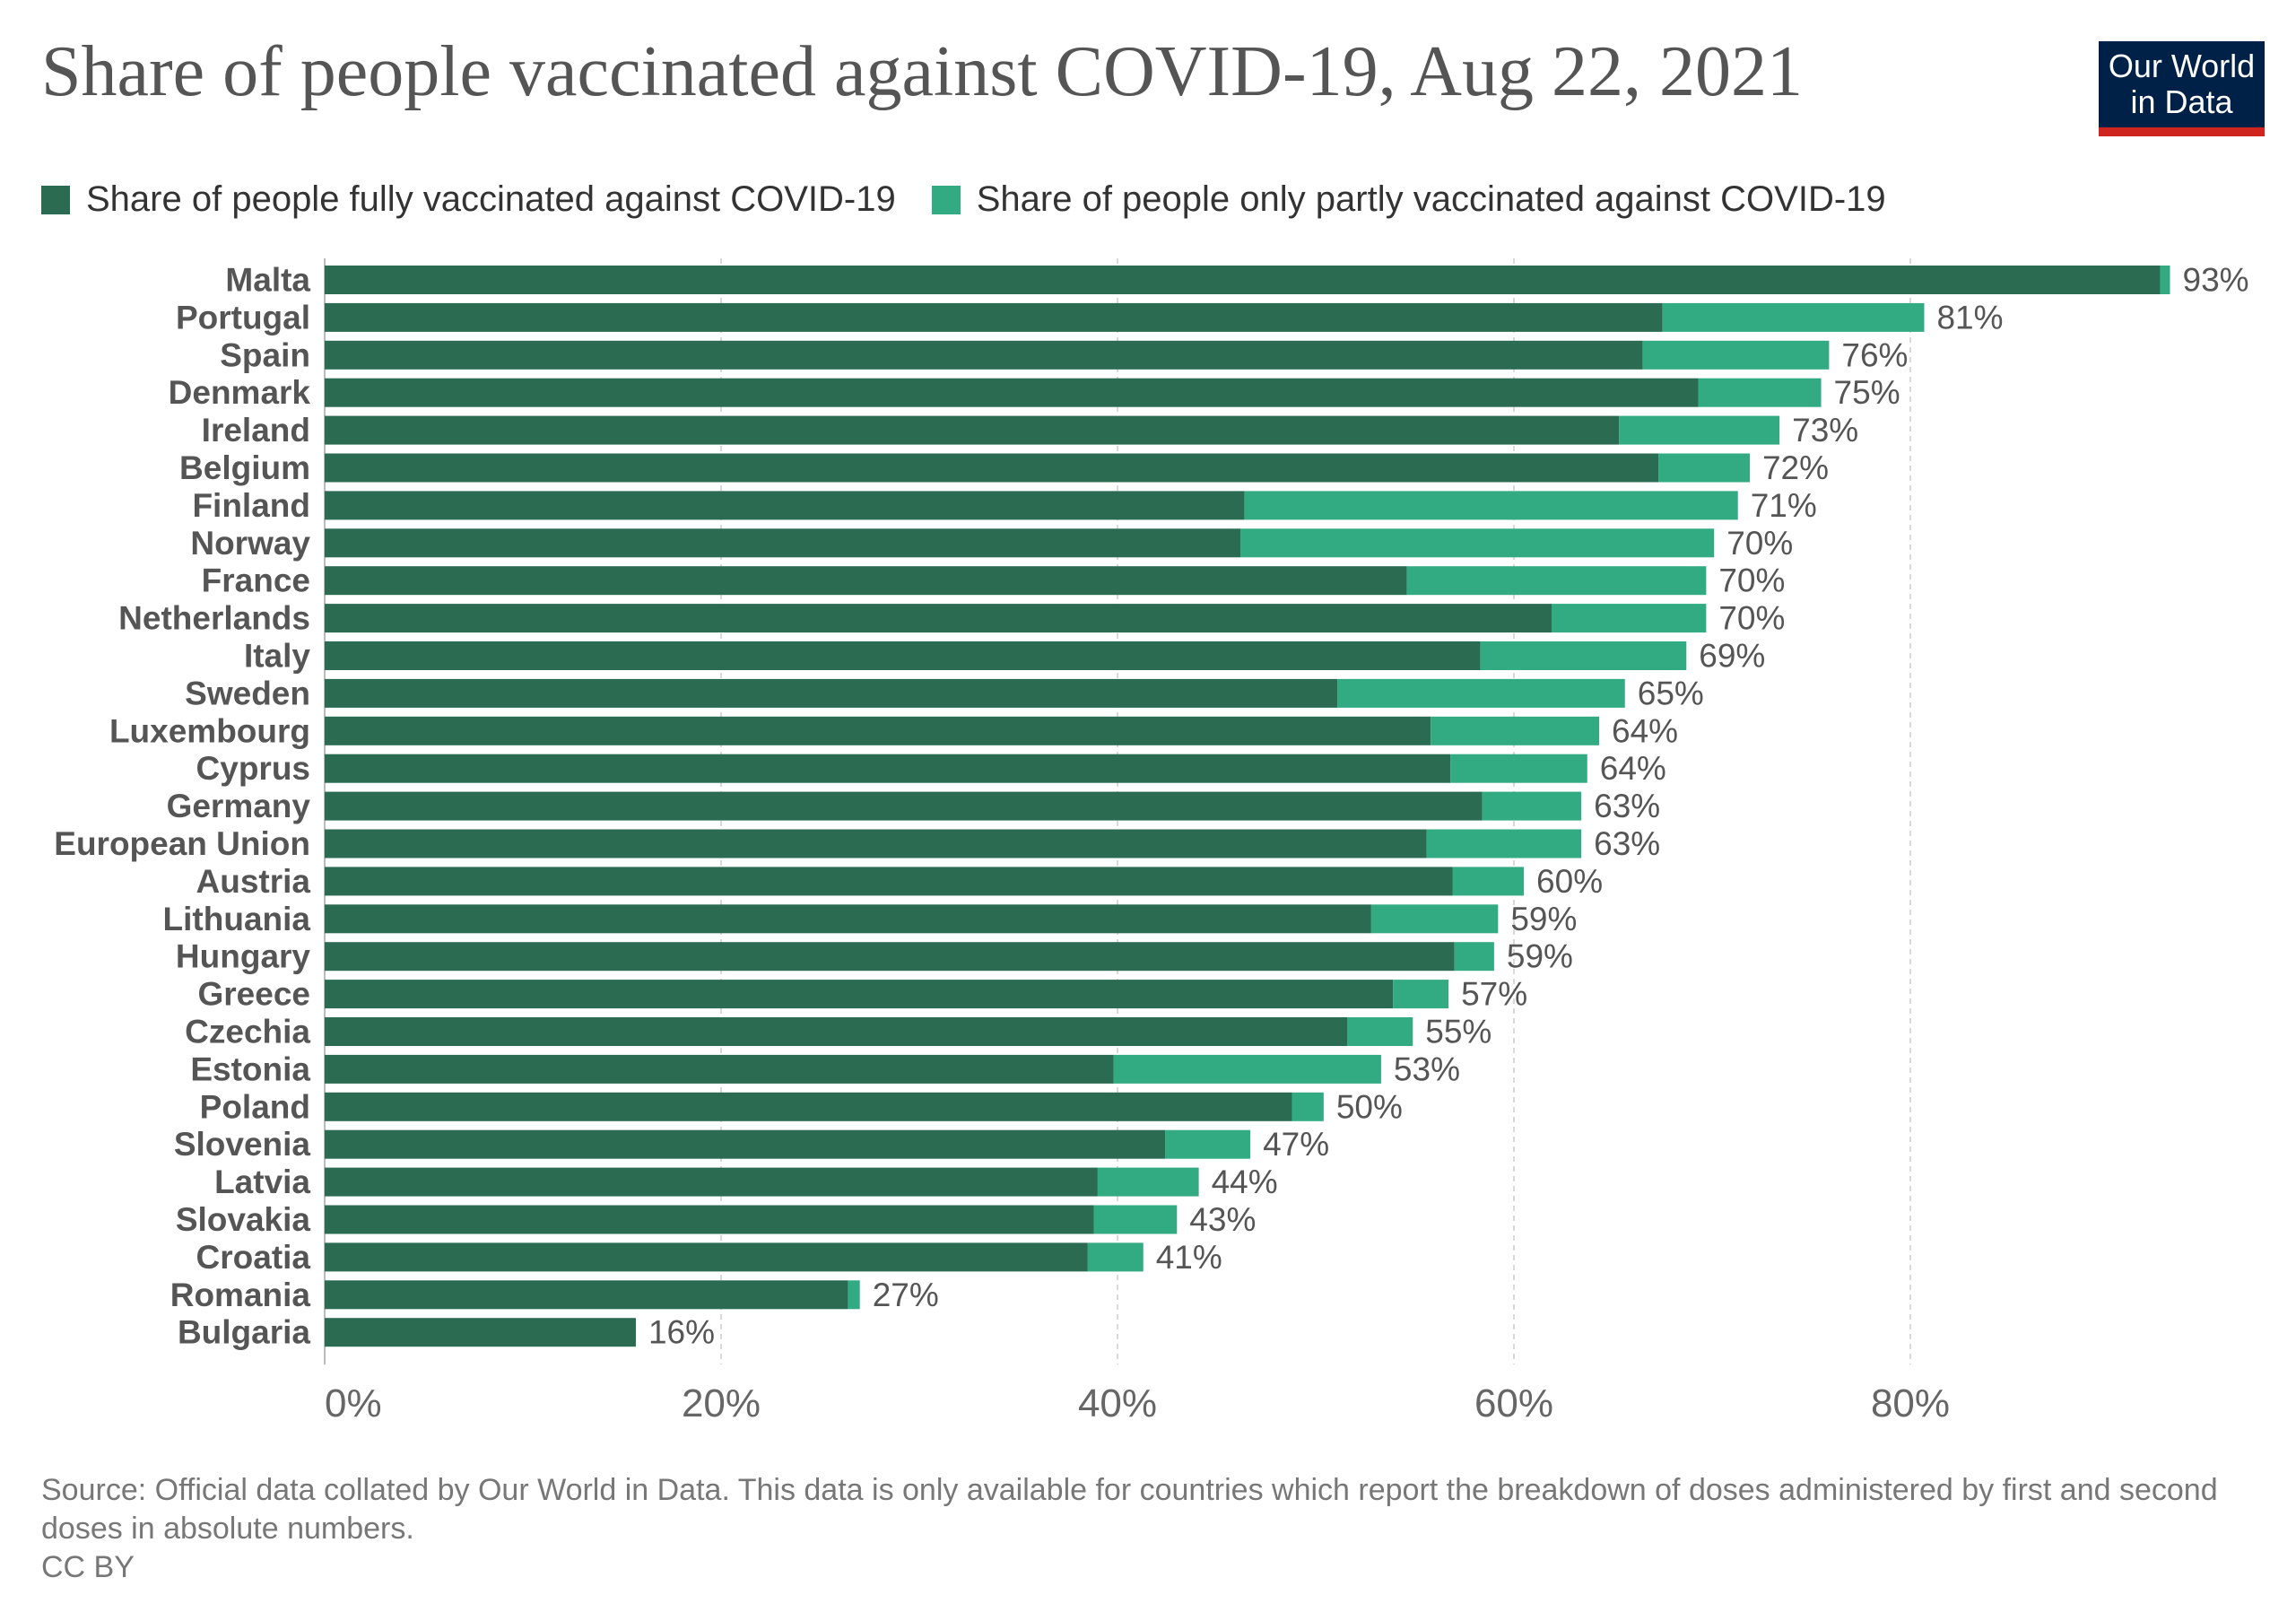 The height and width of the screenshot is (1621, 2296). I want to click on category-label: Netherlands, so click(214, 618).